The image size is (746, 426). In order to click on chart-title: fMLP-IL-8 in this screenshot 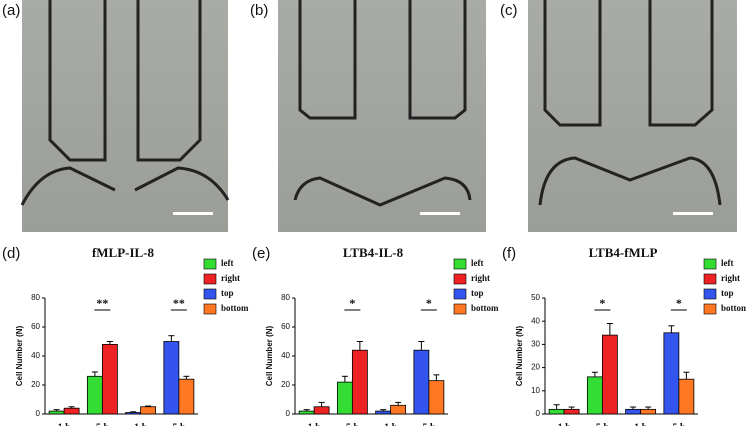, I will do `click(123, 252)`.